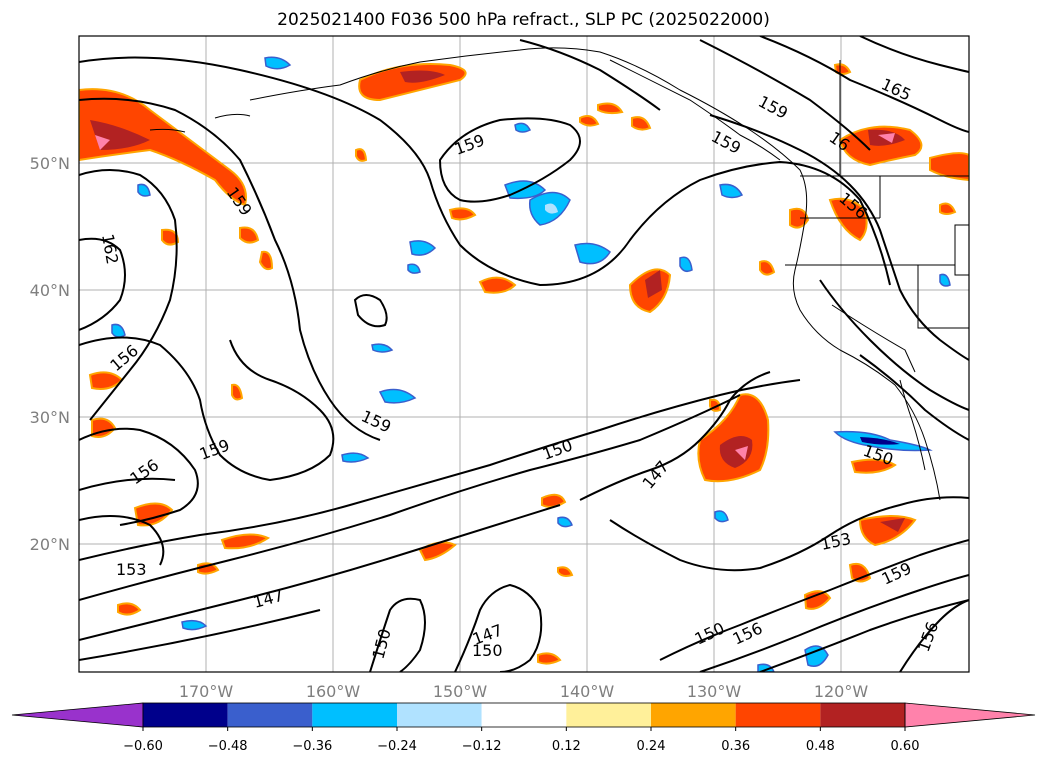 This screenshot has height=765, width=1047. What do you see at coordinates (487, 650) in the screenshot?
I see `contour-label: 150` at bounding box center [487, 650].